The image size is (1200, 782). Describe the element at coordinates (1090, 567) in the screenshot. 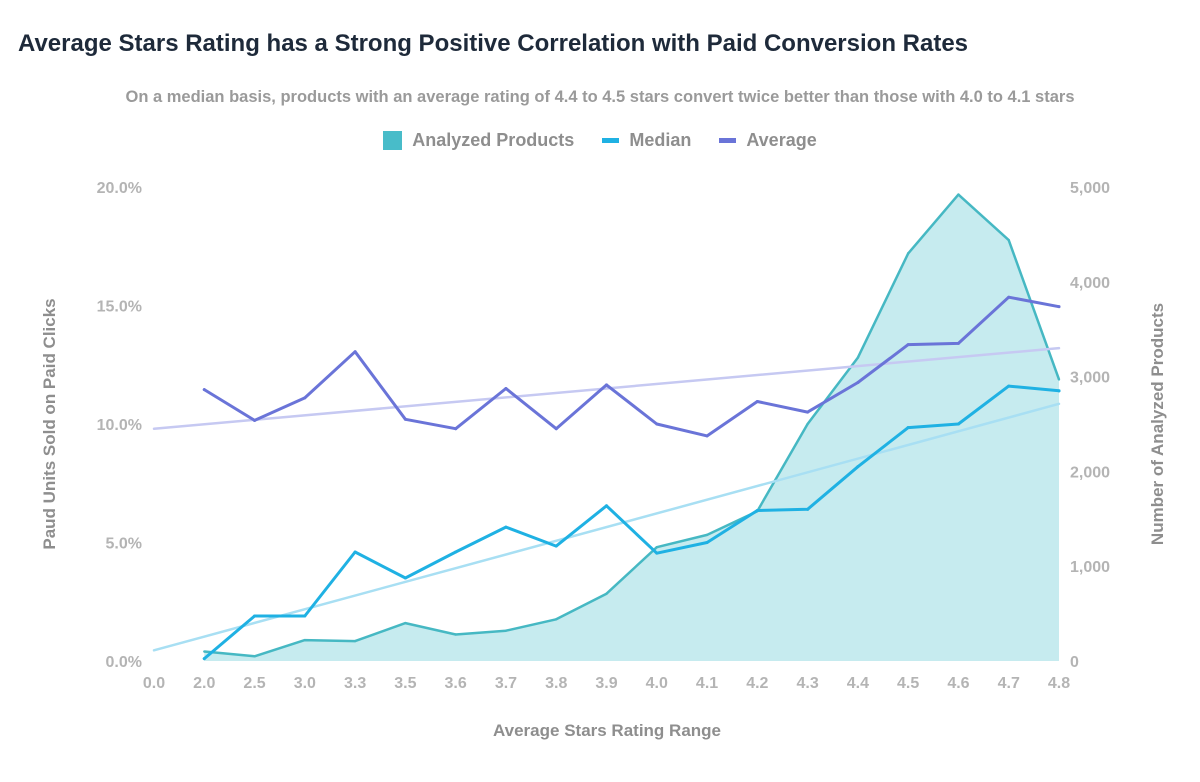

I see `y-right-tick-label: 1,000` at that location.